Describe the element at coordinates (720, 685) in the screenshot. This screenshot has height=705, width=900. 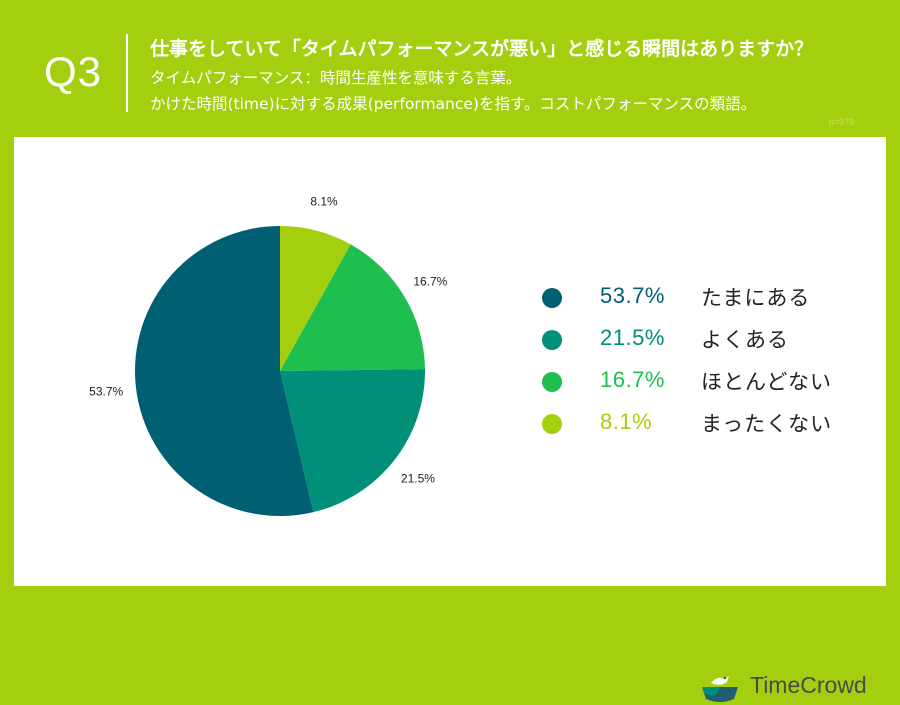
I see `timecrowd-bird-logo-icon` at that location.